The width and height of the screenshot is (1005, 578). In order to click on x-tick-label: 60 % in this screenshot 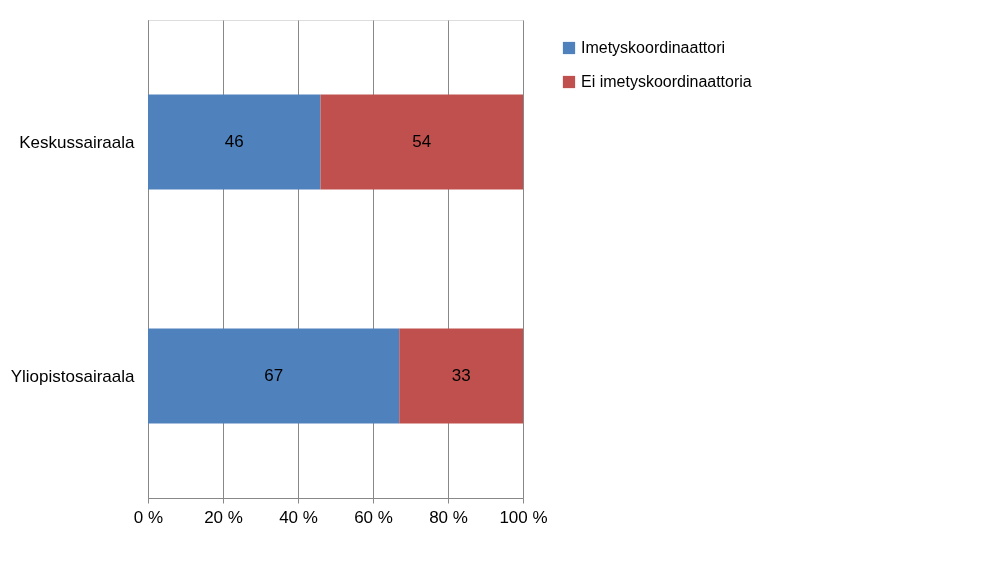, I will do `click(373, 517)`.